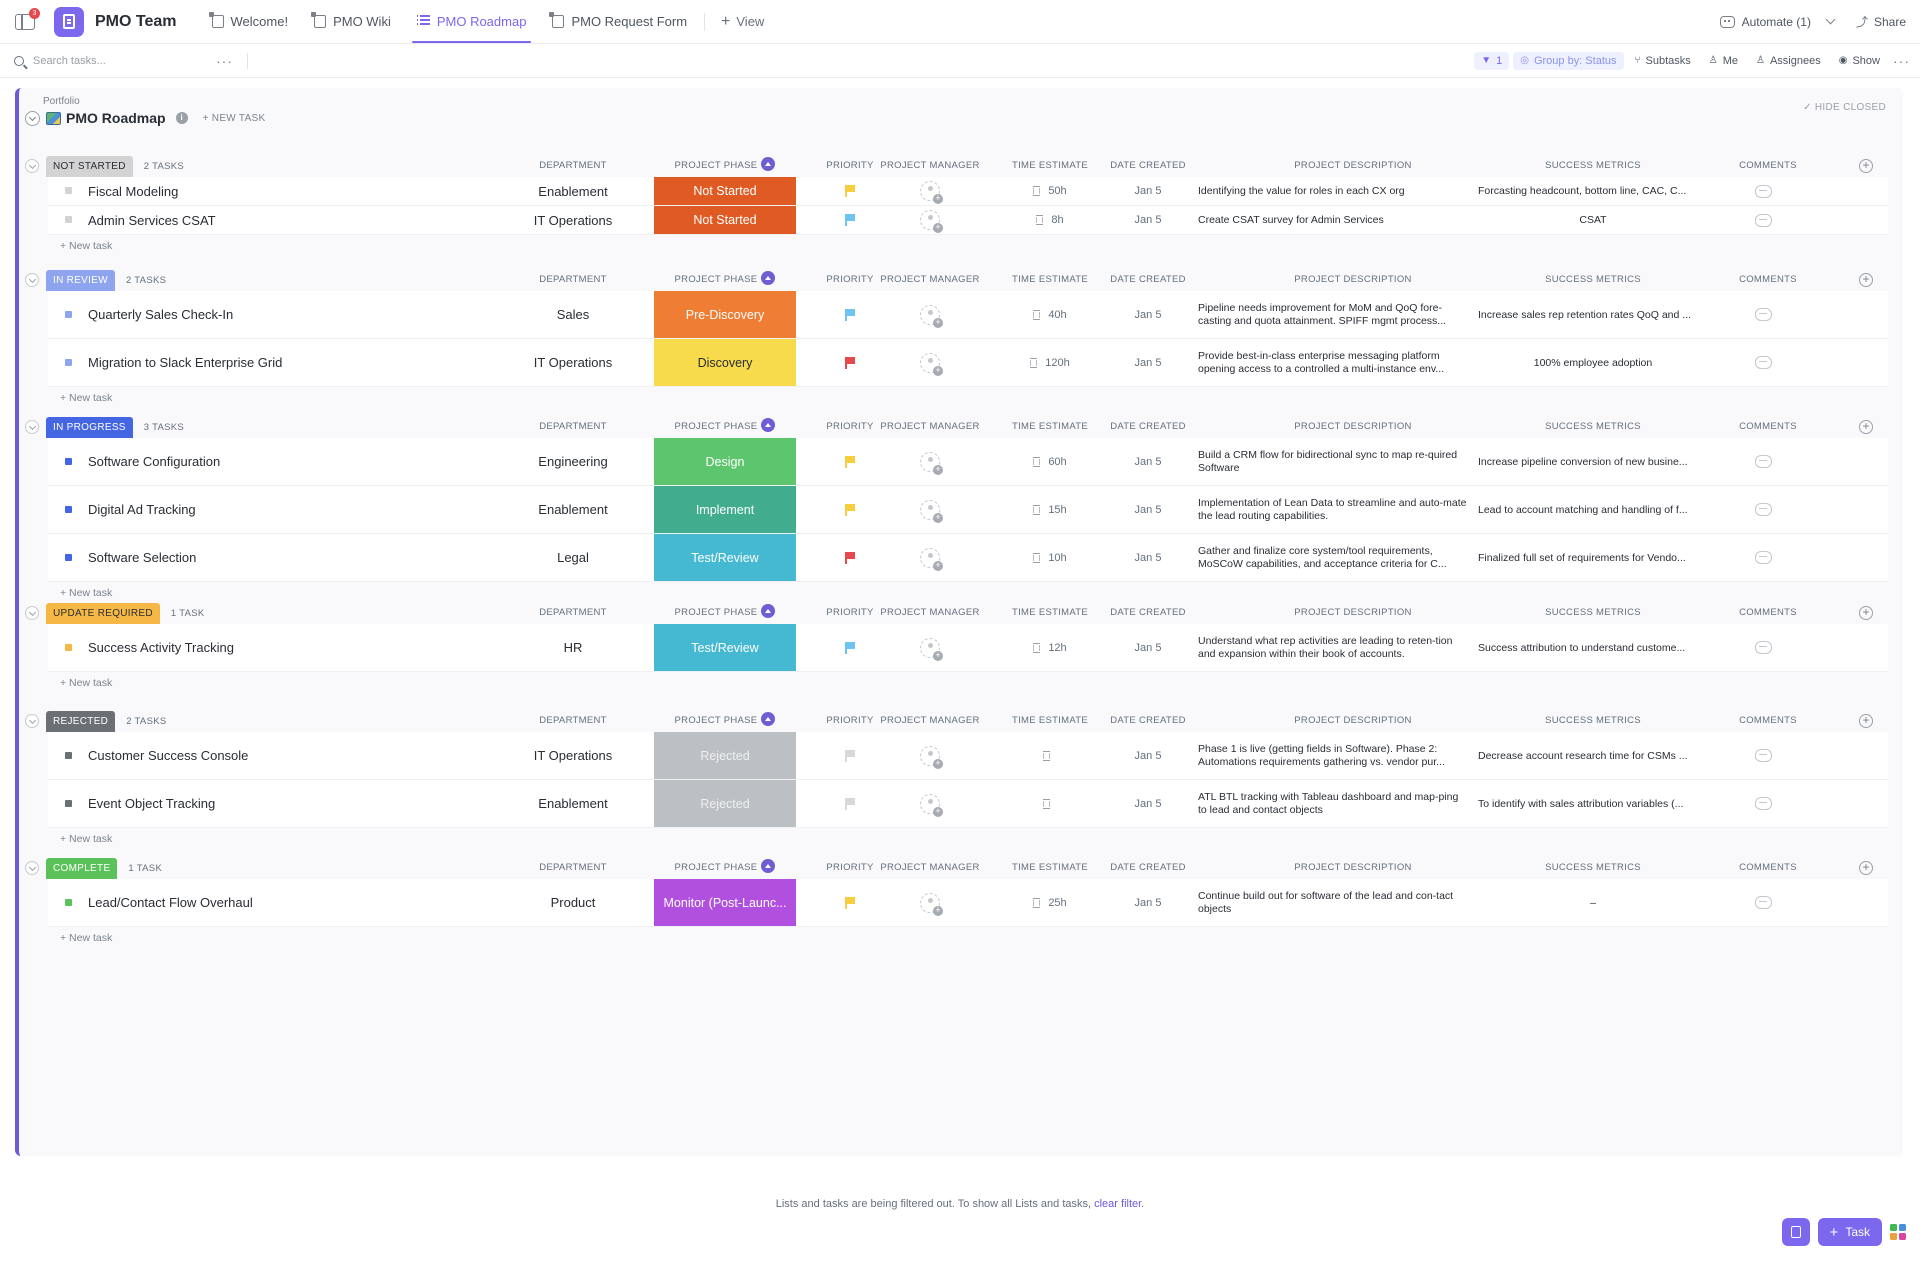  Describe the element at coordinates (1663, 61) in the screenshot. I see `subtasks-button: ⑂ Subtasks` at that location.